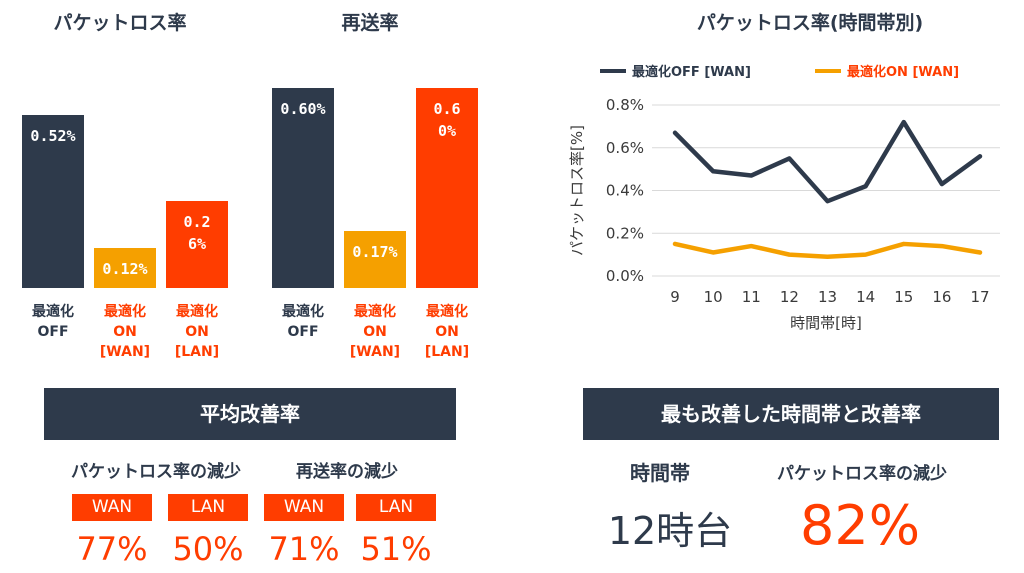 The height and width of the screenshot is (573, 1024). What do you see at coordinates (826, 323) in the screenshot?
I see `x-axis-label: 時間帯[時]` at bounding box center [826, 323].